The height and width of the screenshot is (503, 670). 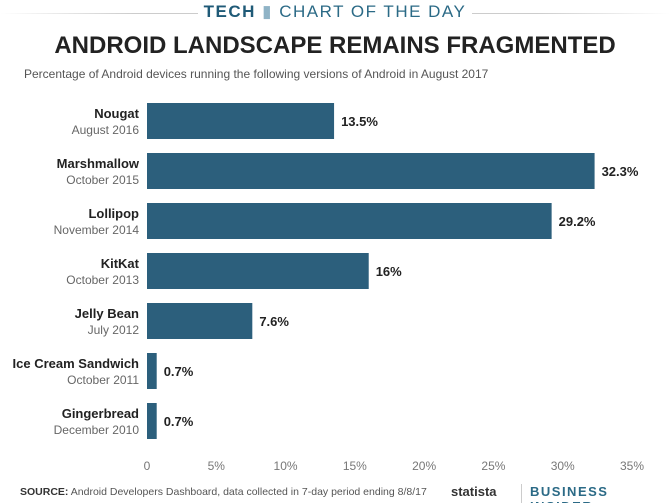 I want to click on value-label: 32.3%, so click(x=620, y=171).